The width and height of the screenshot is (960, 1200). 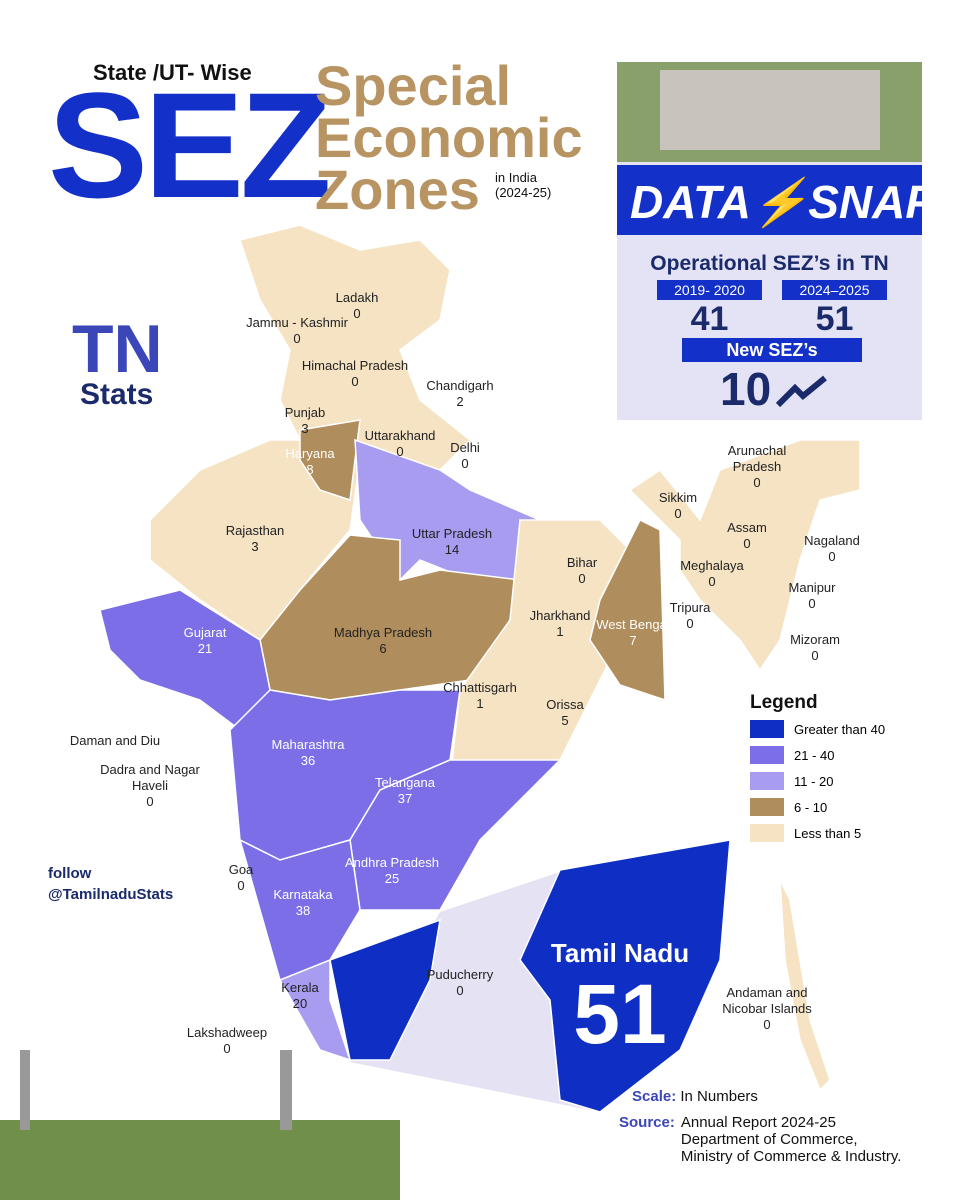 I want to click on highlight: Tamil Nadu 51, so click(x=620, y=998).